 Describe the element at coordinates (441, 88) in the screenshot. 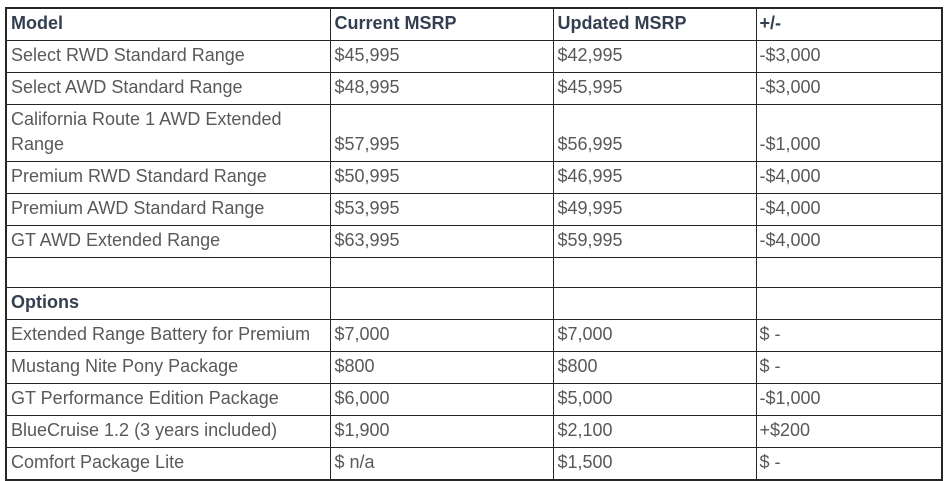

I see `cell-current-msrp: $48,995` at that location.